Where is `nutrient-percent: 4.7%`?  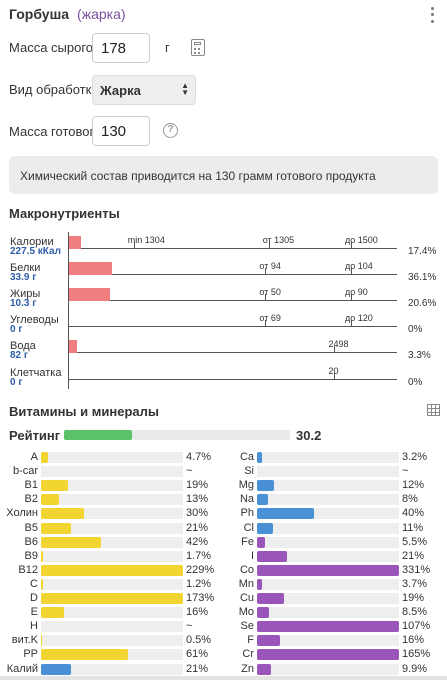
nutrient-percent: 4.7% is located at coordinates (199, 457).